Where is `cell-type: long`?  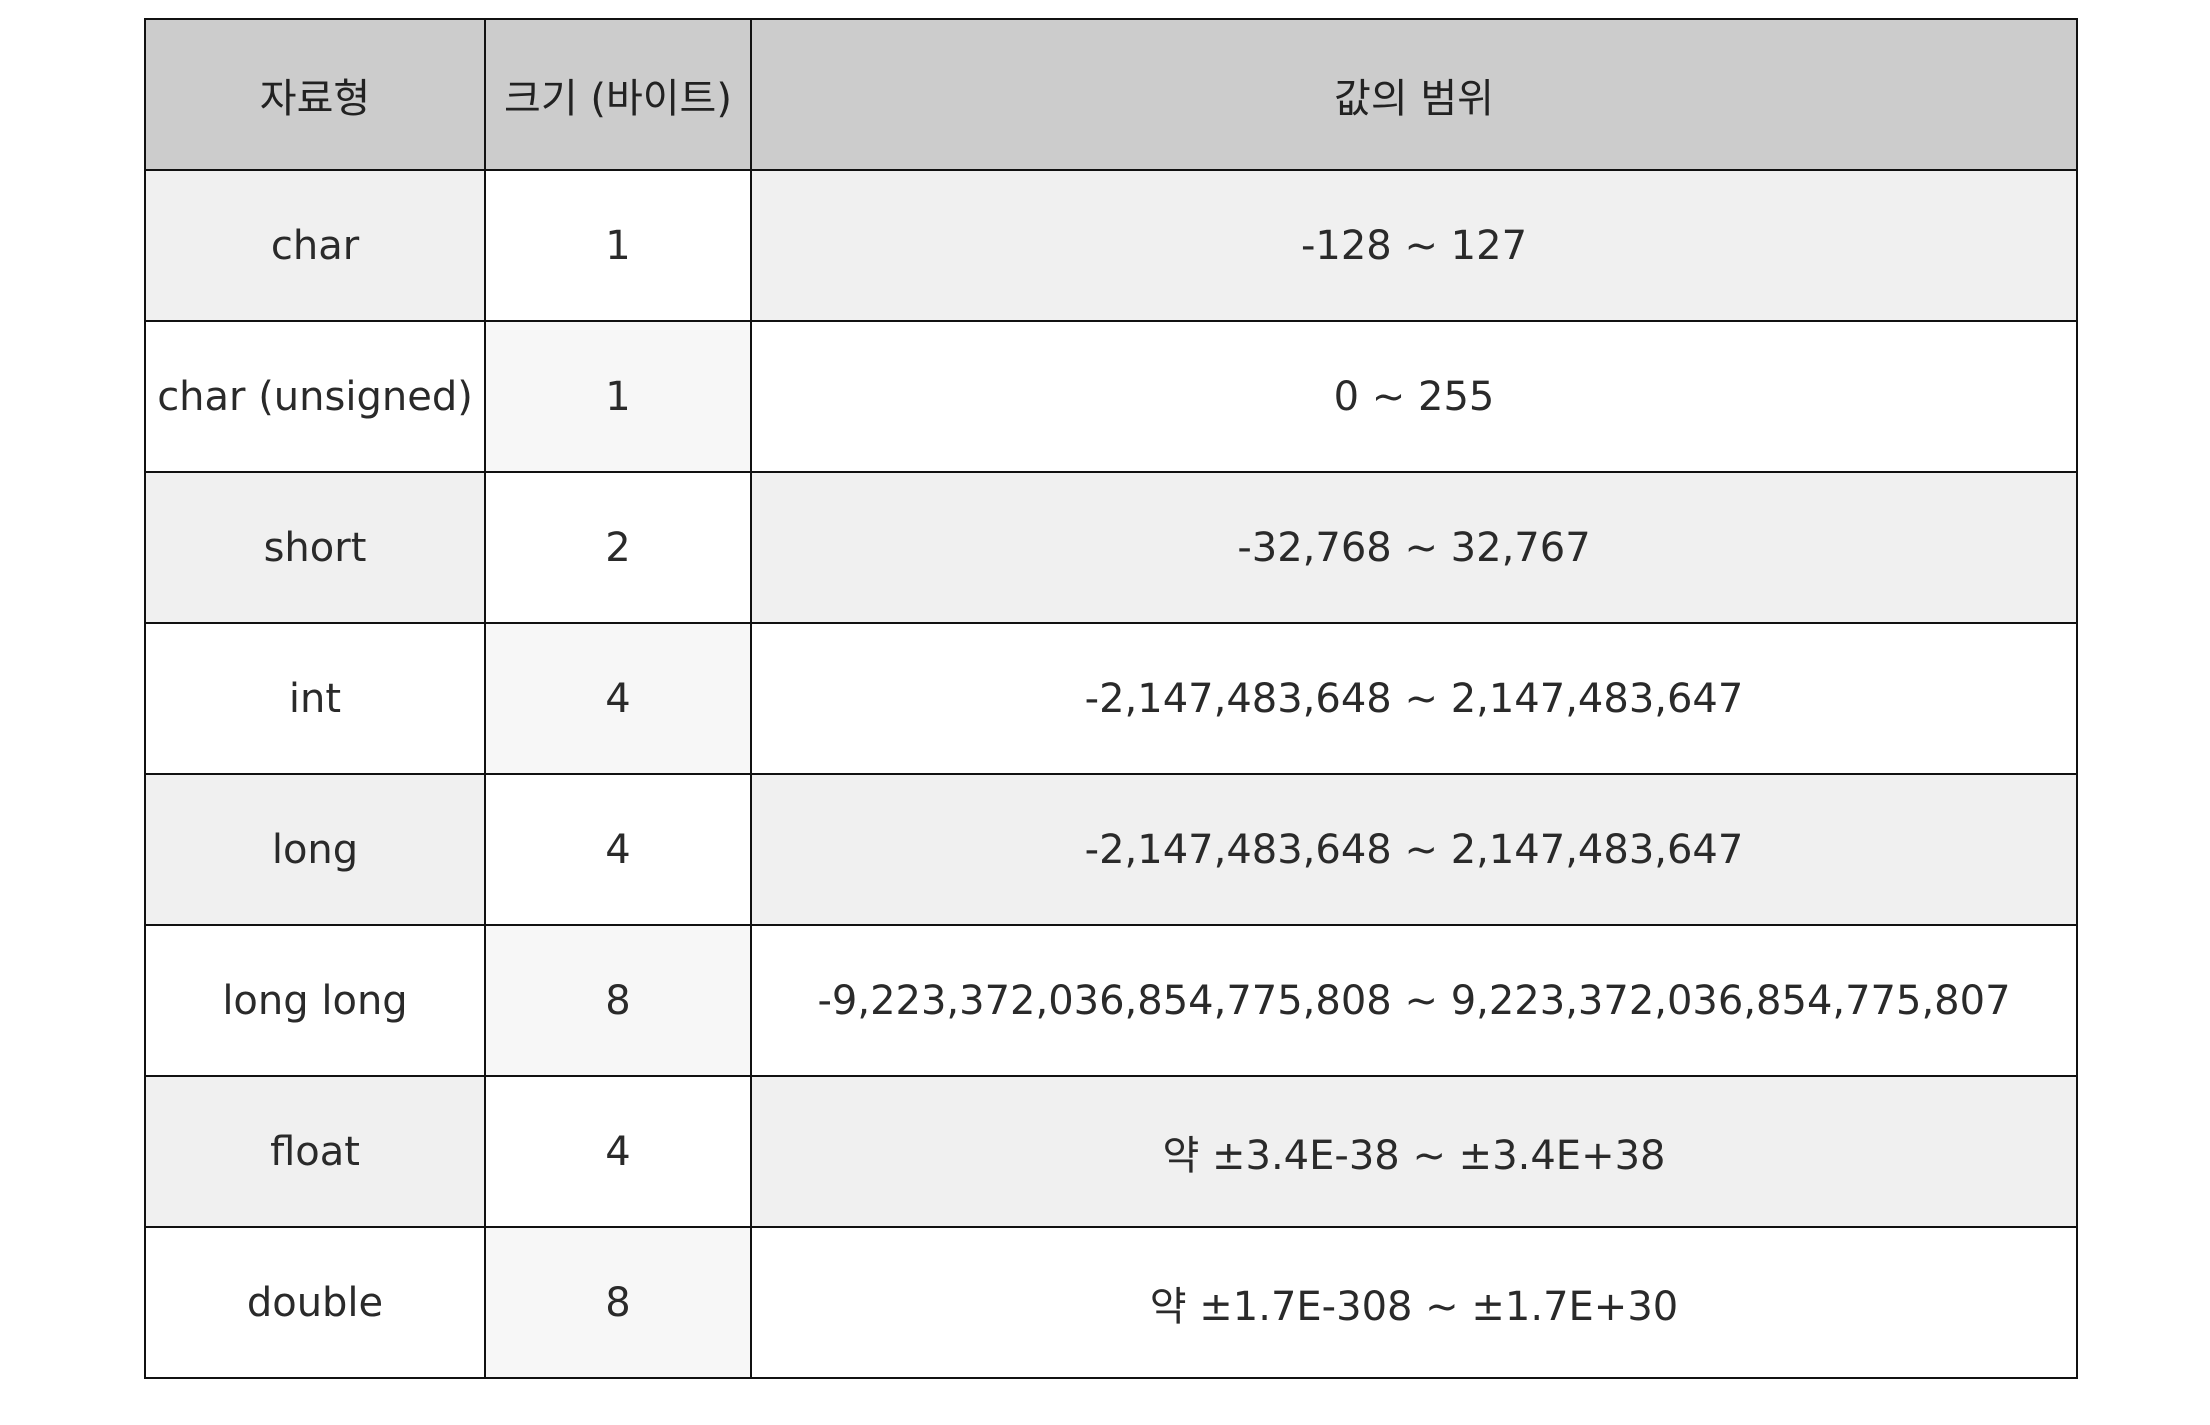
cell-type: long is located at coordinates (315, 849).